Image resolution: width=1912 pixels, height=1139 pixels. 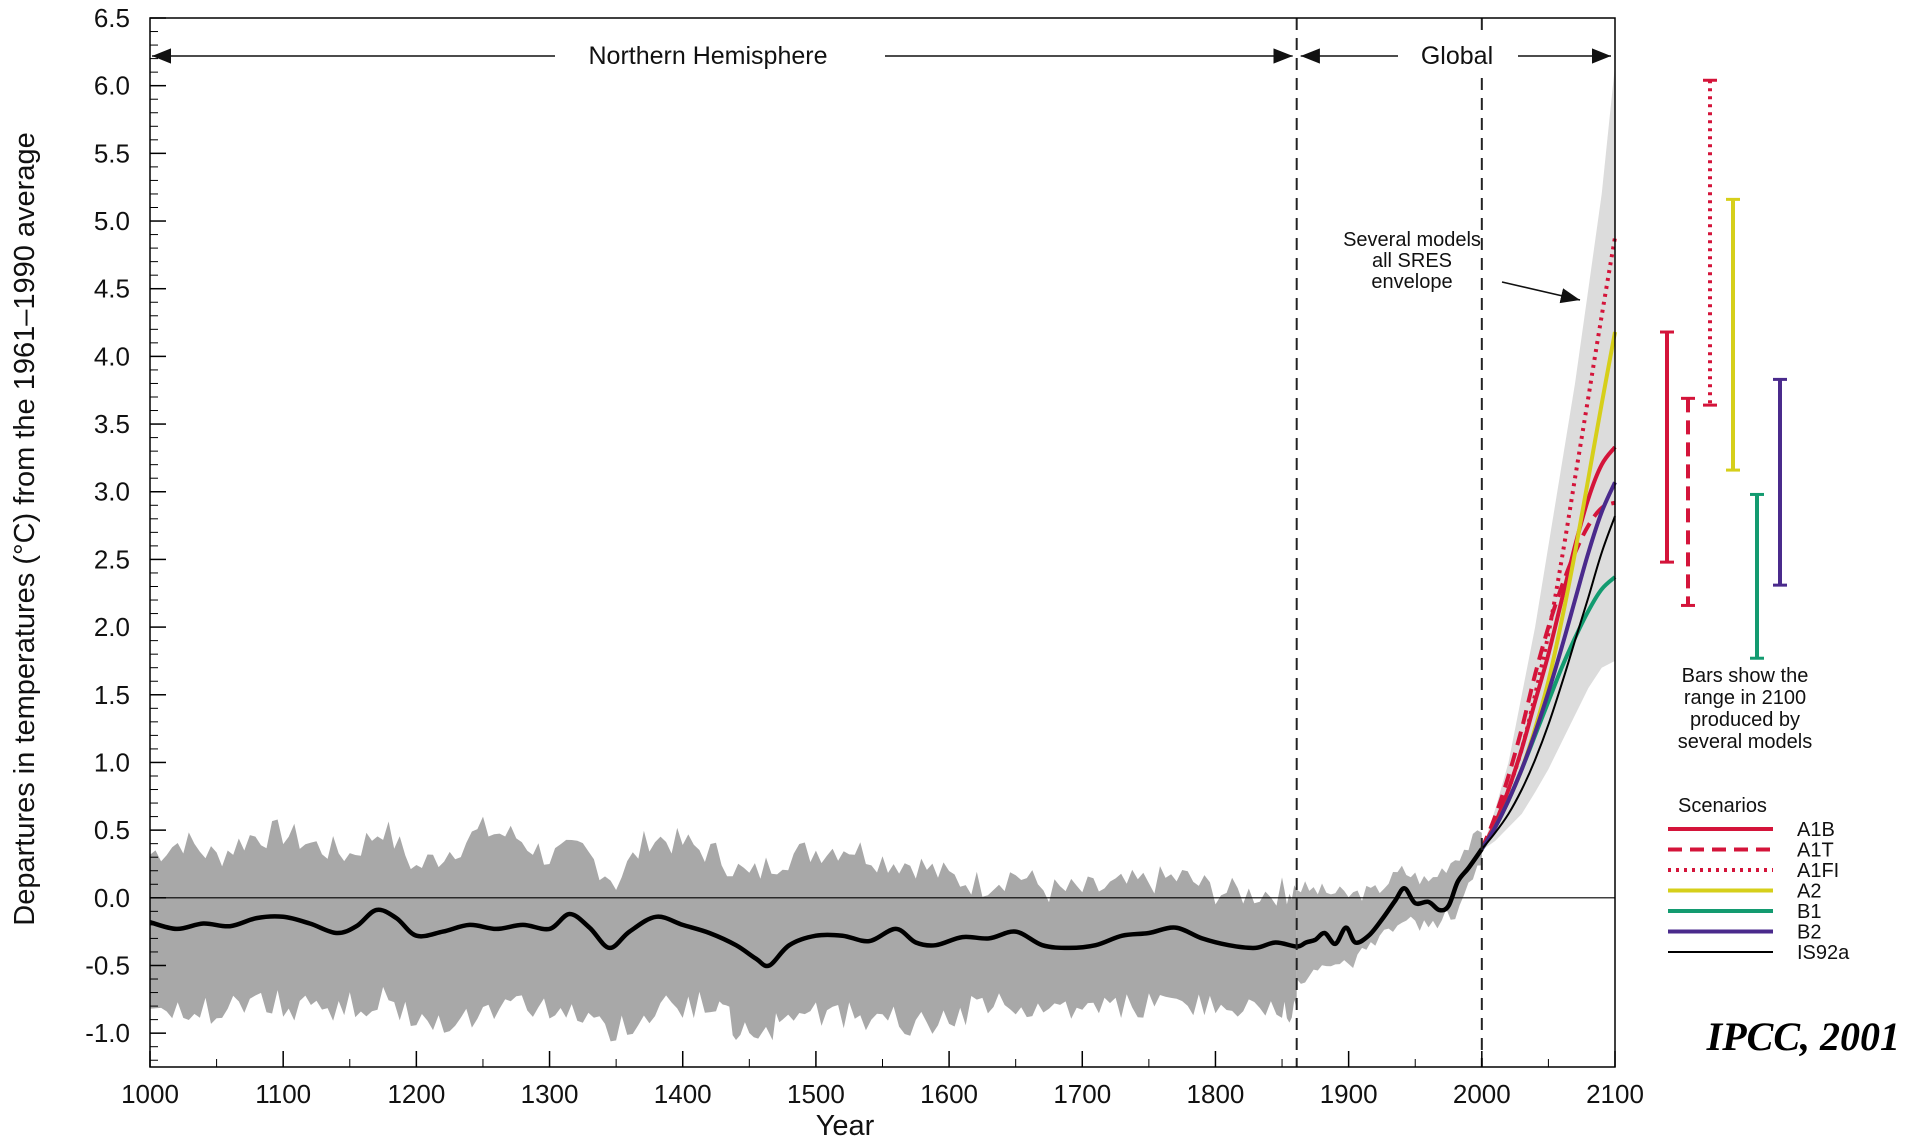 What do you see at coordinates (816, 908) in the screenshot?
I see `observed-temperature-line` at bounding box center [816, 908].